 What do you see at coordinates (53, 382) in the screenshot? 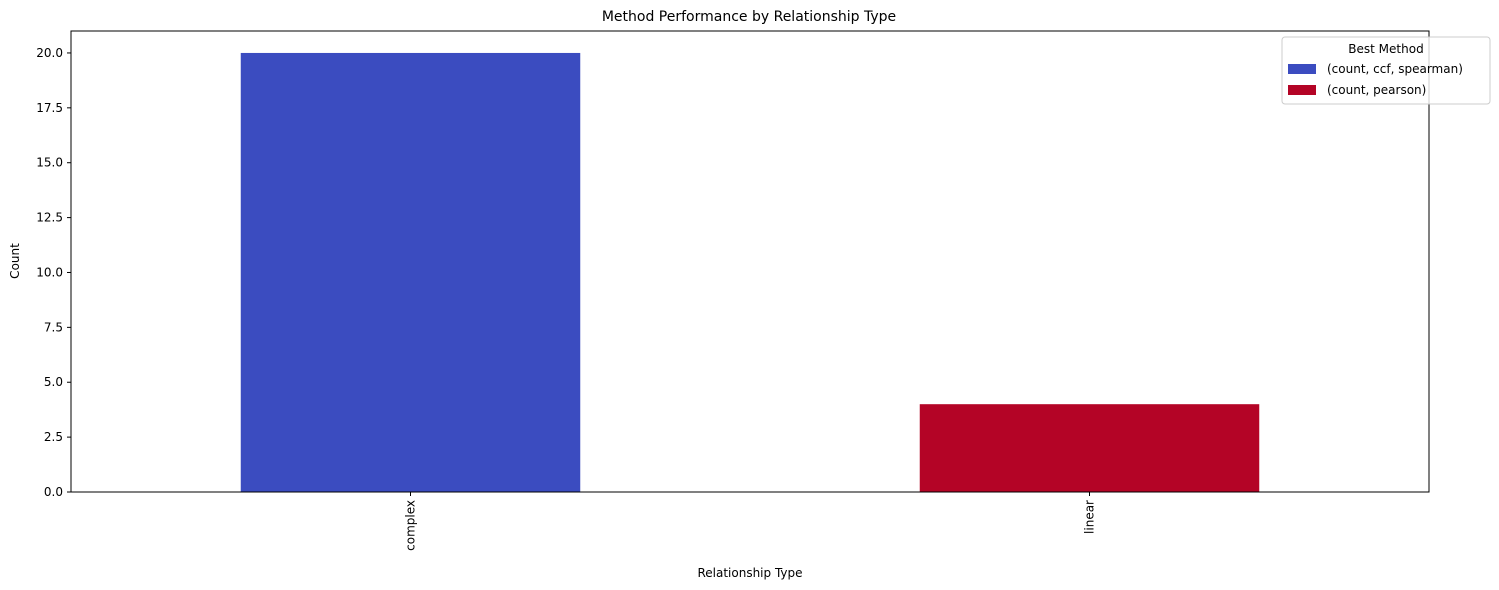
I see `y-tick-label: 5.0` at bounding box center [53, 382].